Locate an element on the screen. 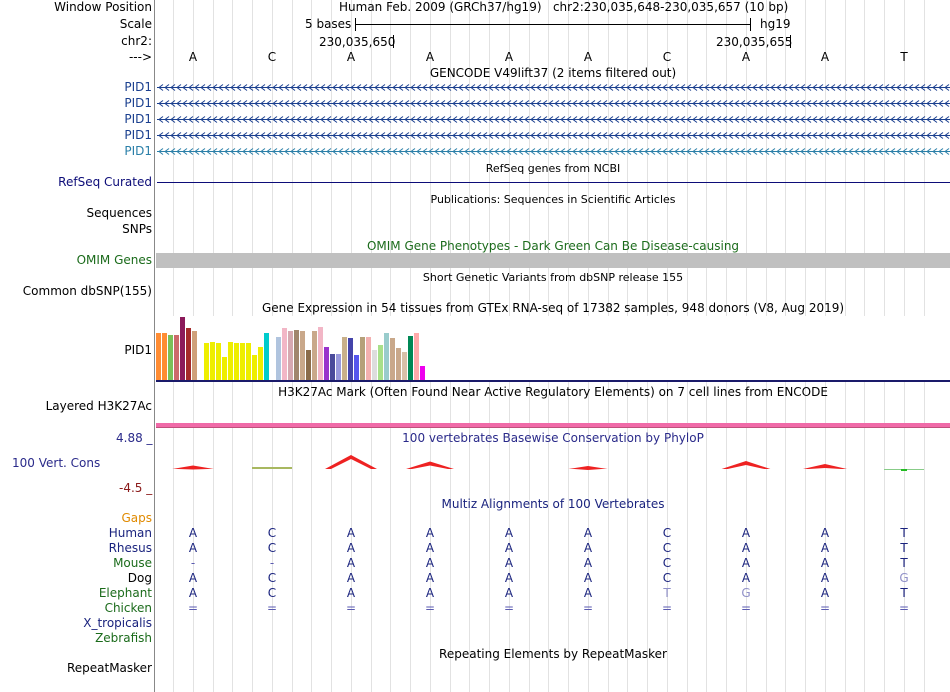  gaps-label: Gaps is located at coordinates (136, 518).